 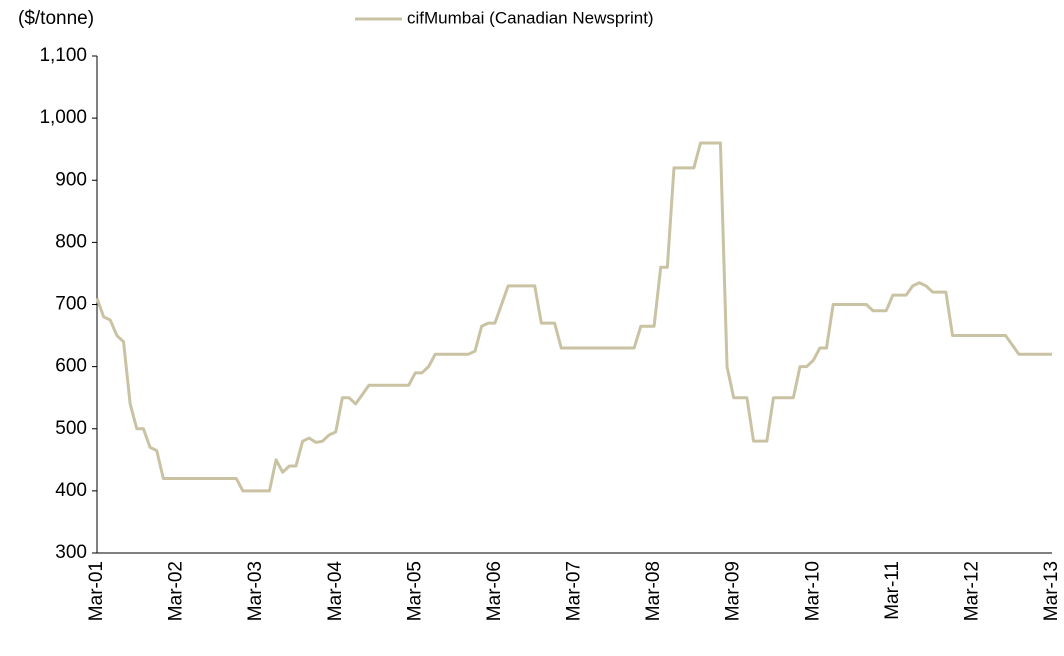 What do you see at coordinates (733, 591) in the screenshot?
I see `x-tick-label: Mar-09` at bounding box center [733, 591].